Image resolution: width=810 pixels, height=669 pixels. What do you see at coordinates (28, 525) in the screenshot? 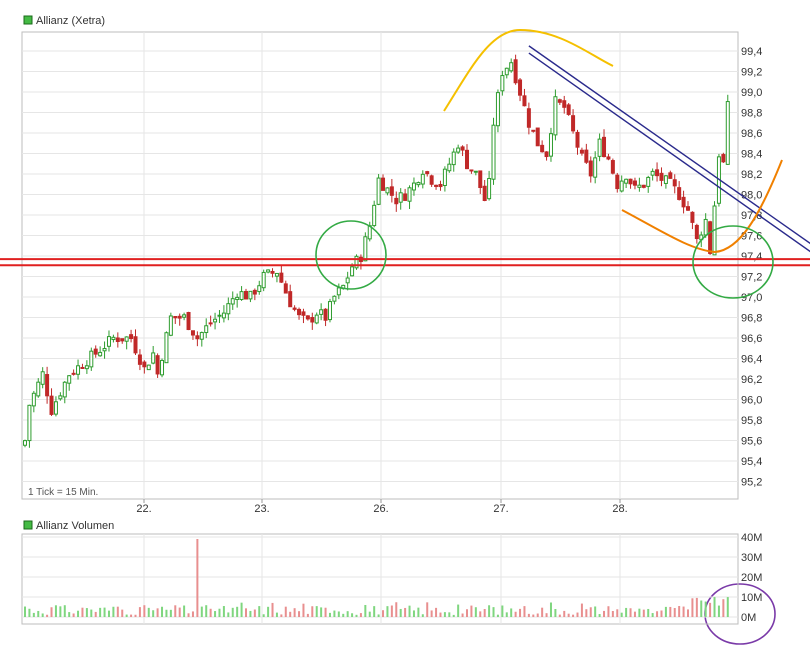
I see `volume-legend-swatch` at bounding box center [28, 525].